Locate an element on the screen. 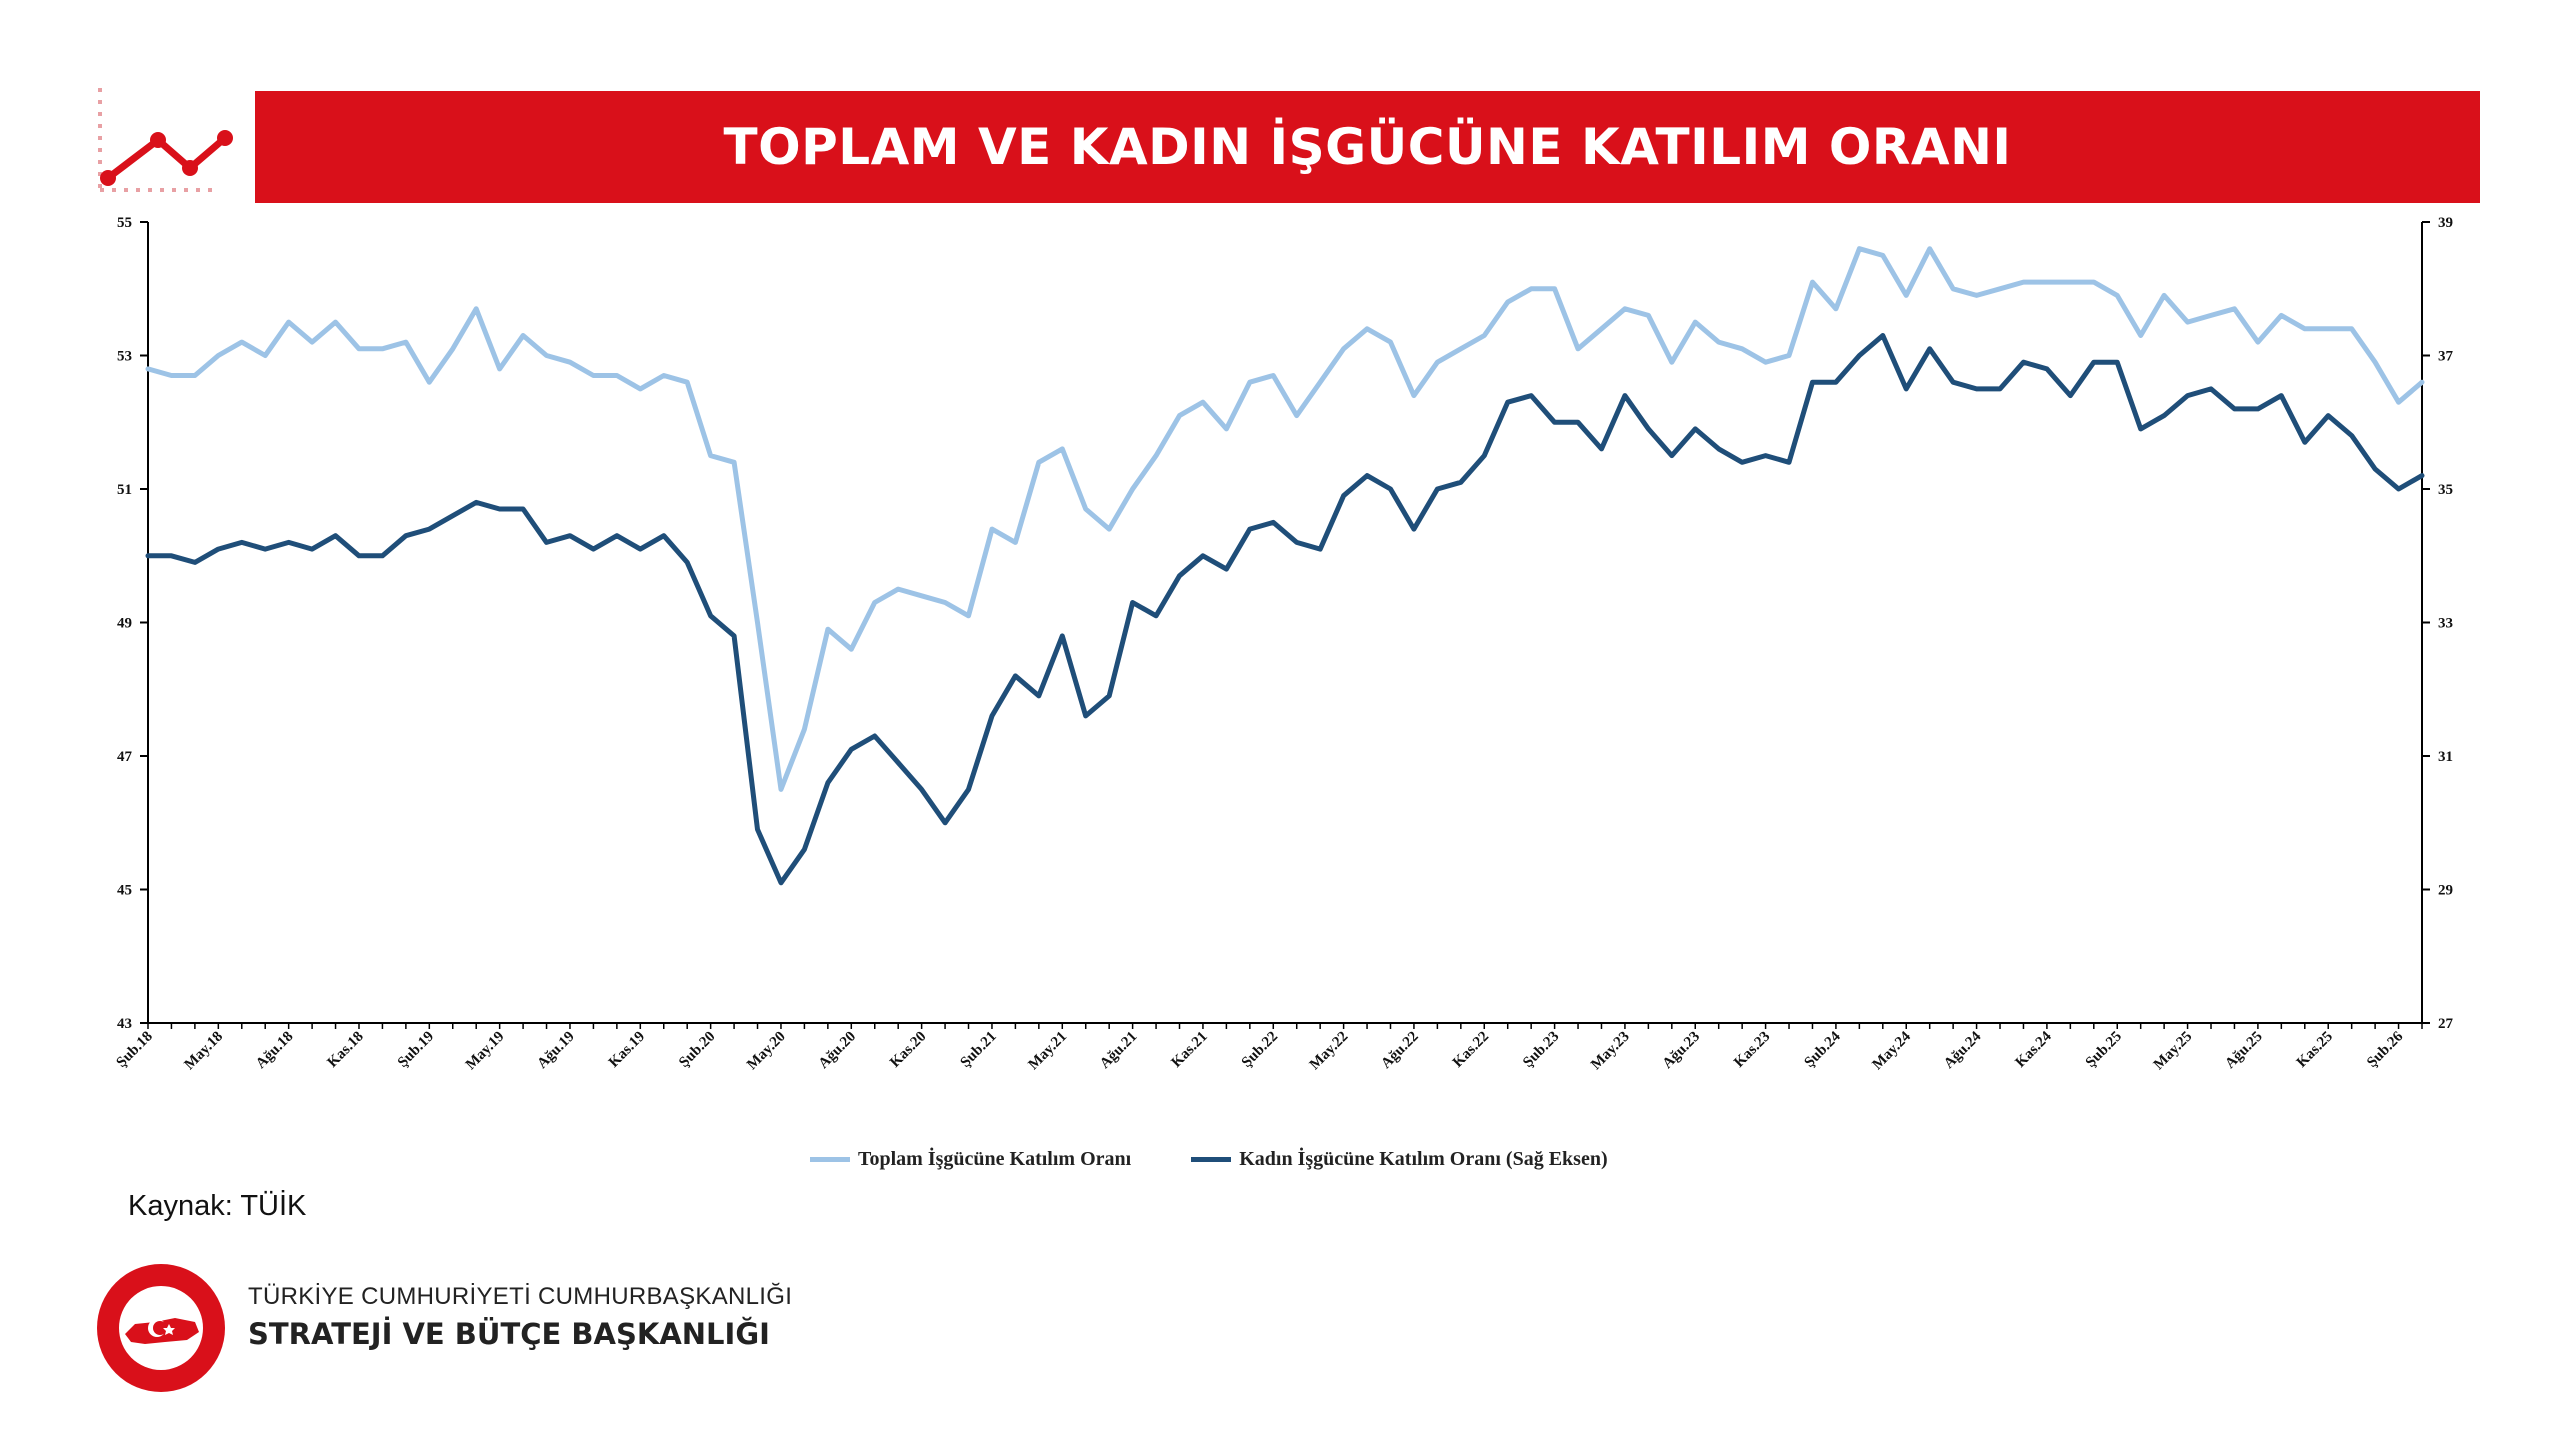 The image size is (2560, 1441). right-tick-label: 33 is located at coordinates (2445, 624).